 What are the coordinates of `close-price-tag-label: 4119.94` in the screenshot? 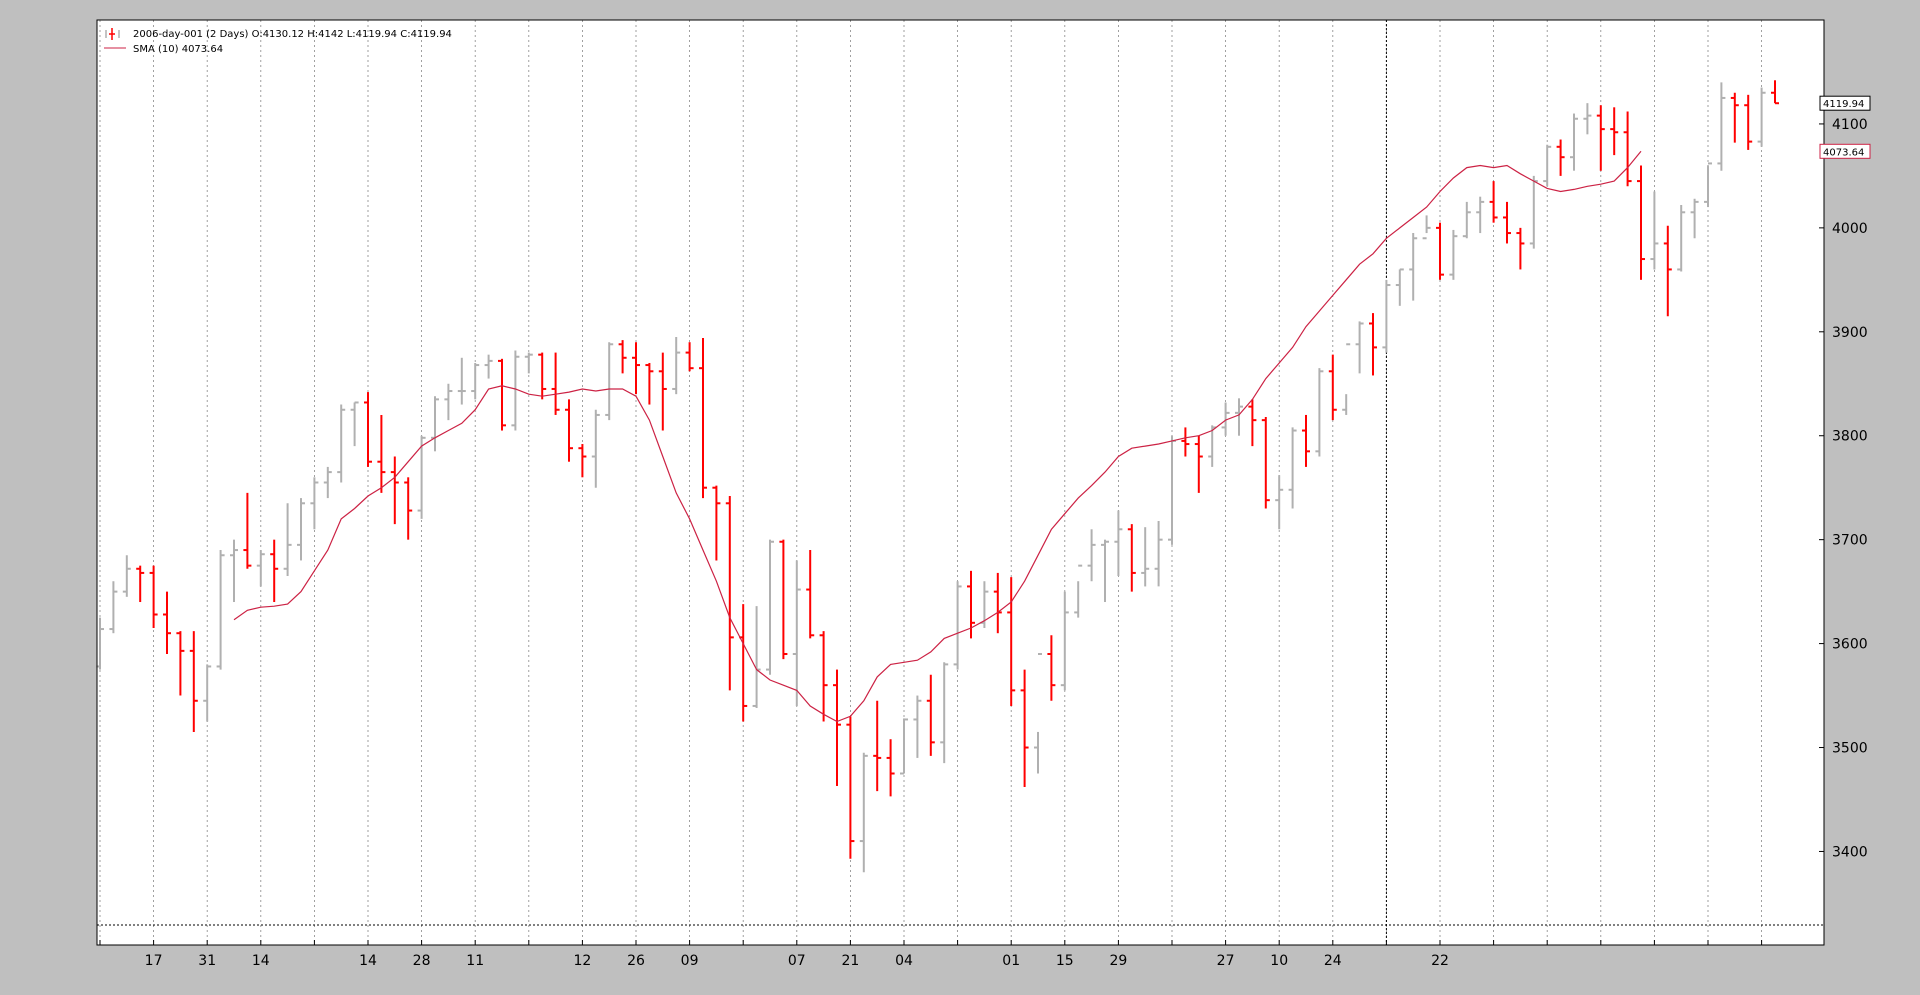 It's located at (1843, 104).